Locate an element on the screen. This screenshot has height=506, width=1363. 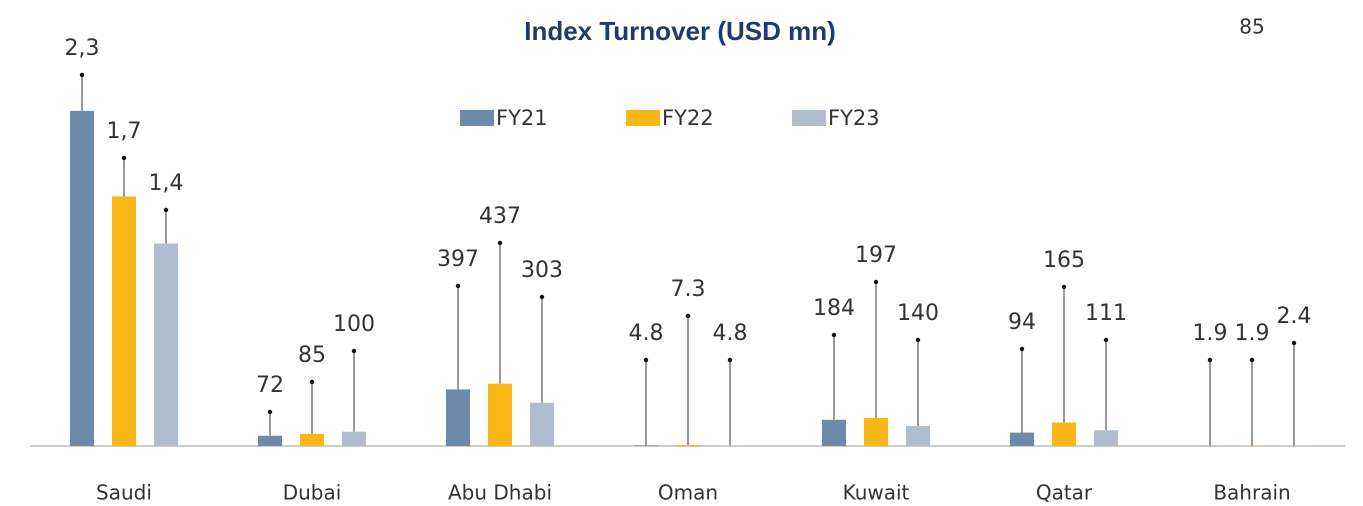
data-label: 94 is located at coordinates (1022, 322).